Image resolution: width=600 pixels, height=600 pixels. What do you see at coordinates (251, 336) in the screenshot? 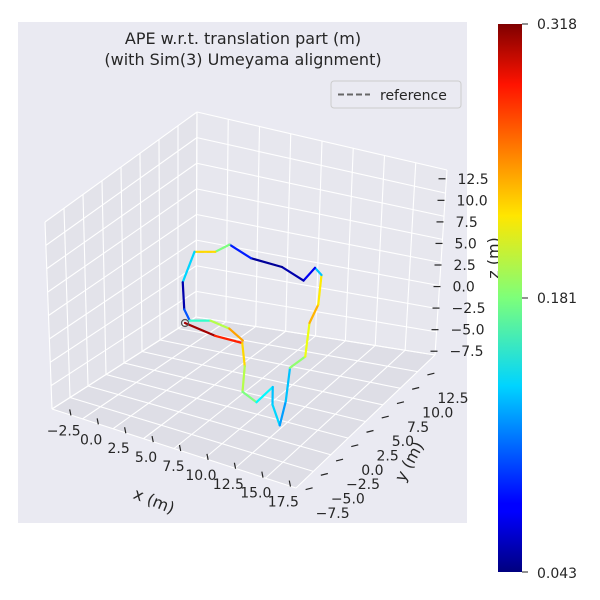
I see `trajectory` at bounding box center [251, 336].